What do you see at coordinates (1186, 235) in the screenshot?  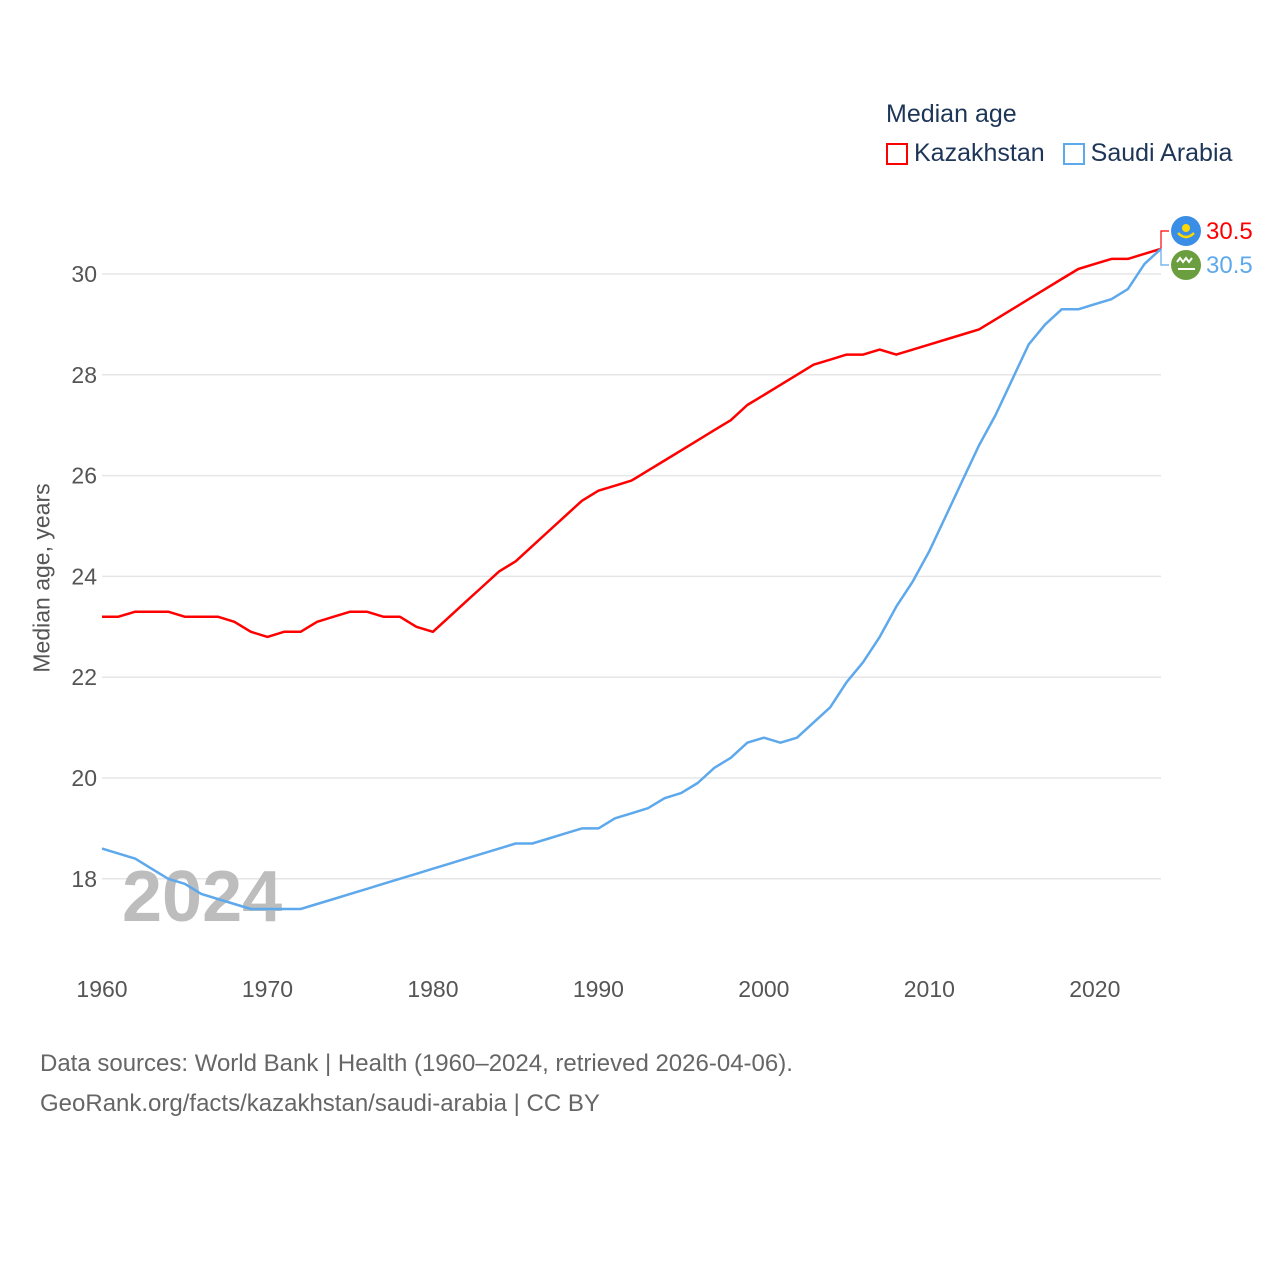 I see `flag-eagle-icon` at bounding box center [1186, 235].